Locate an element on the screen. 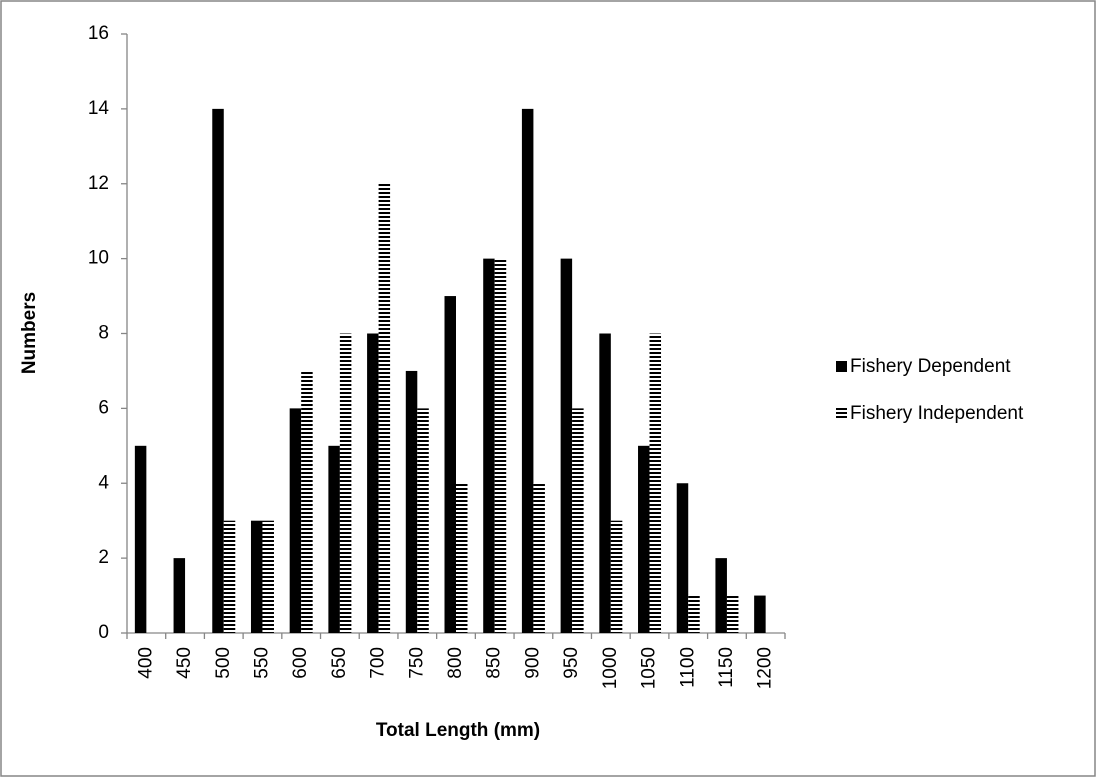  x-tick-label: 550 is located at coordinates (261, 663).